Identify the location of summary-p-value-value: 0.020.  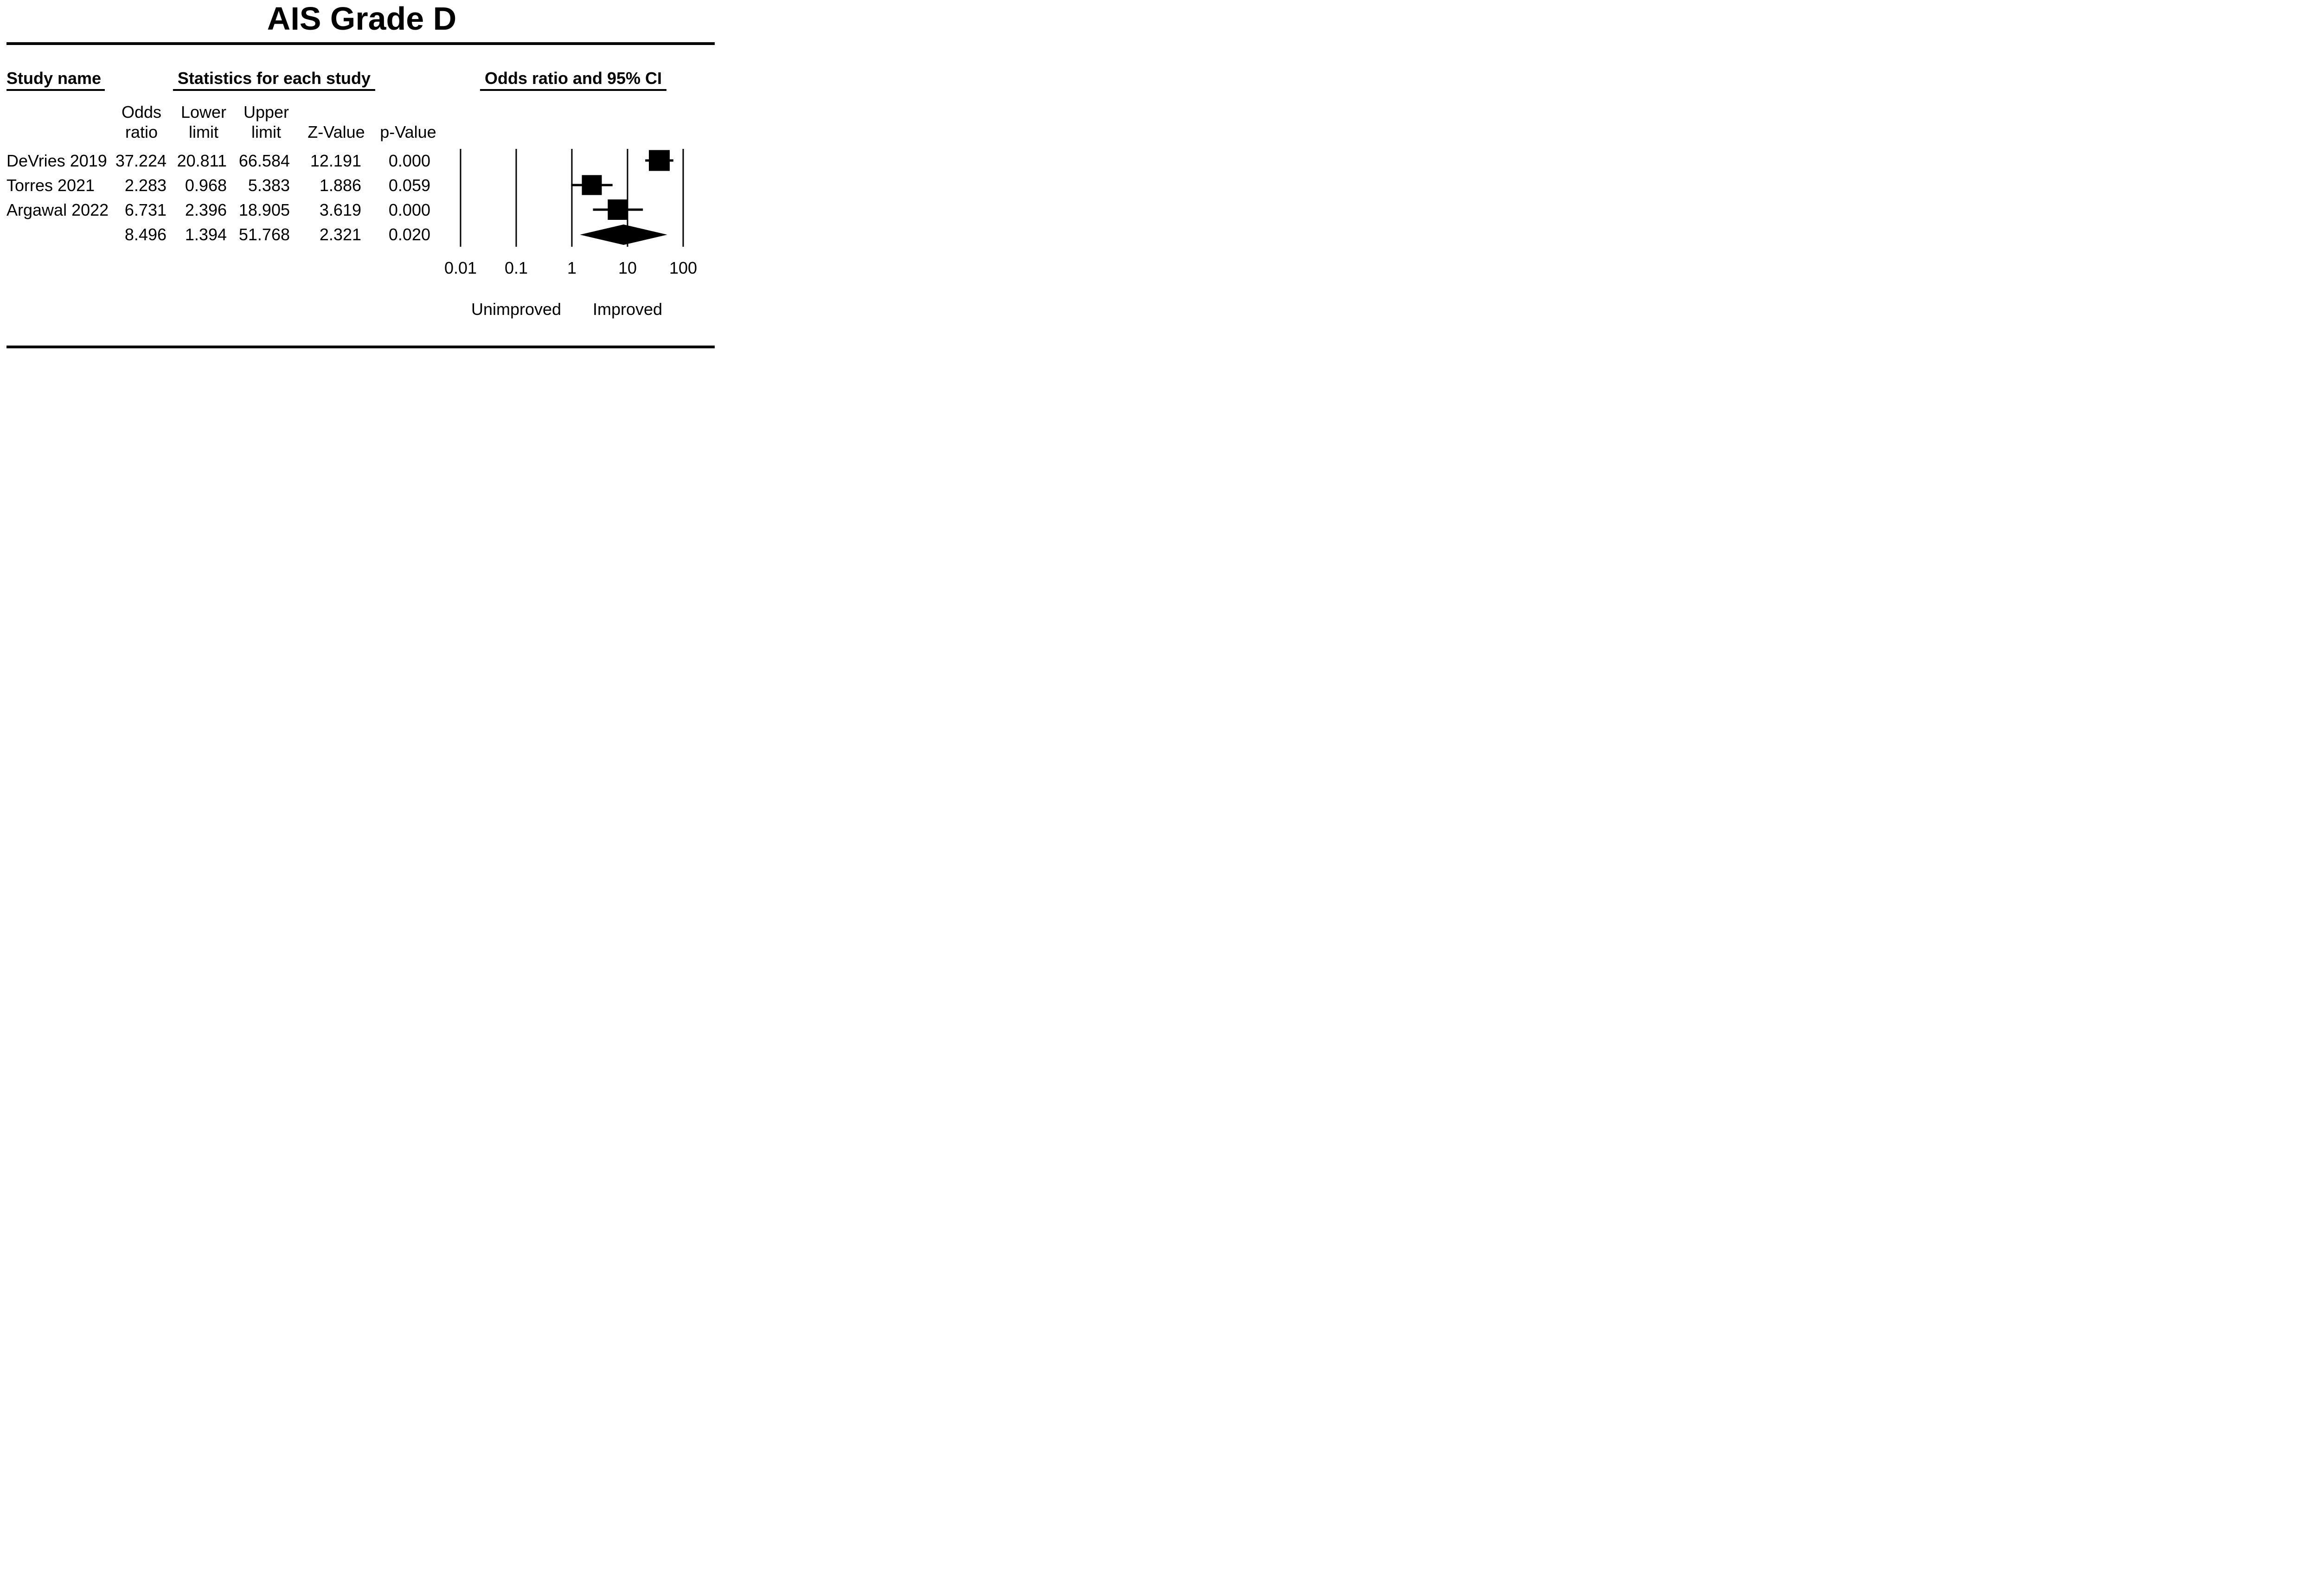
(409, 234).